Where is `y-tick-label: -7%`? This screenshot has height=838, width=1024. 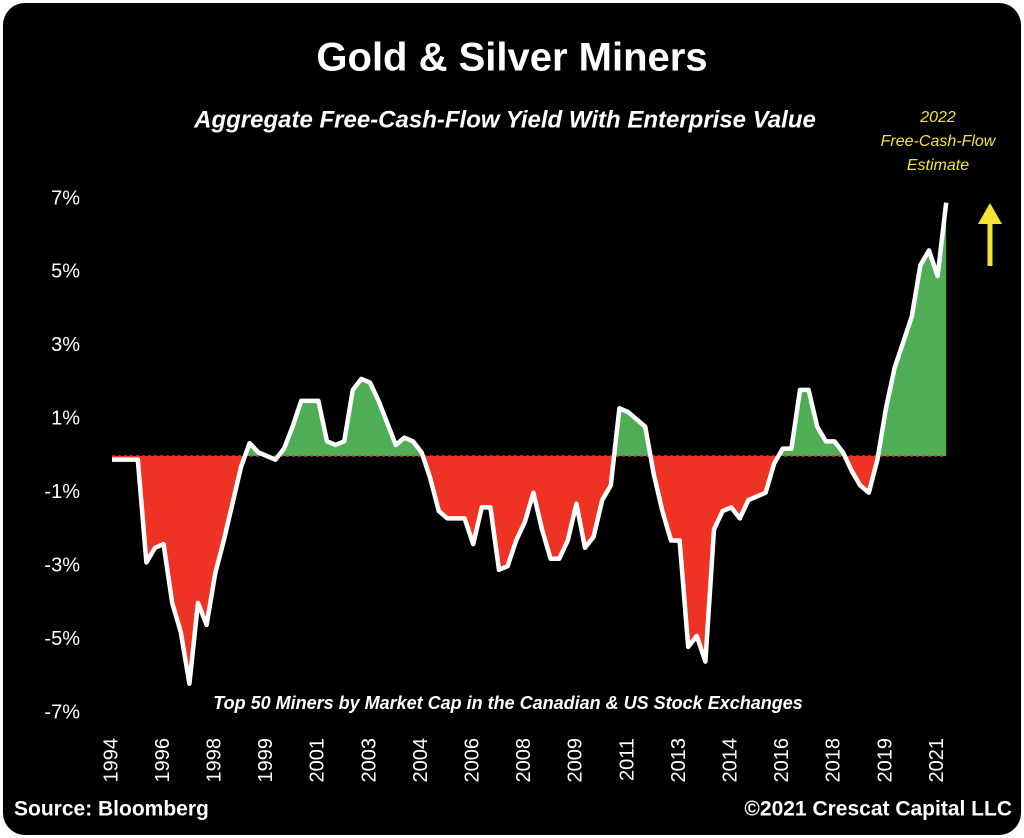
y-tick-label: -7% is located at coordinates (62, 712).